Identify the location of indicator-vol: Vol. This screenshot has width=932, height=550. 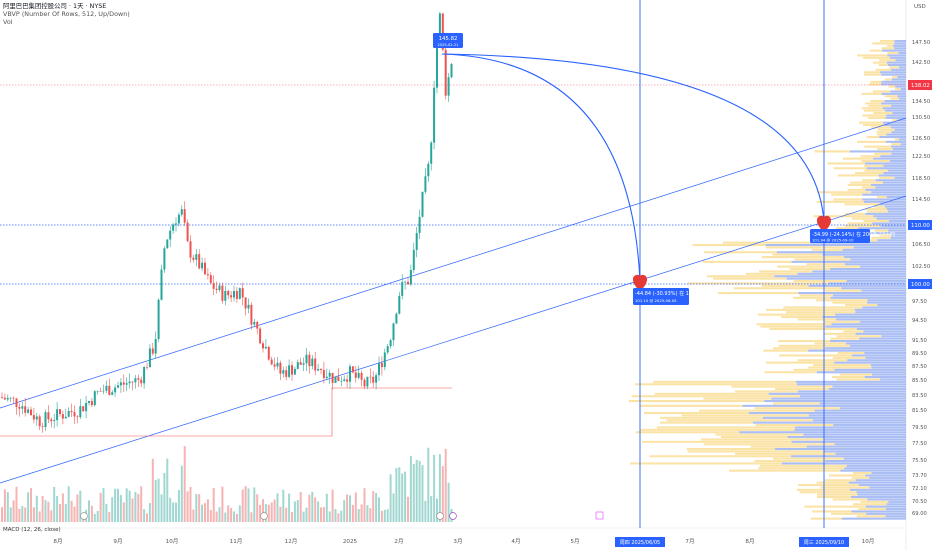
(8, 22).